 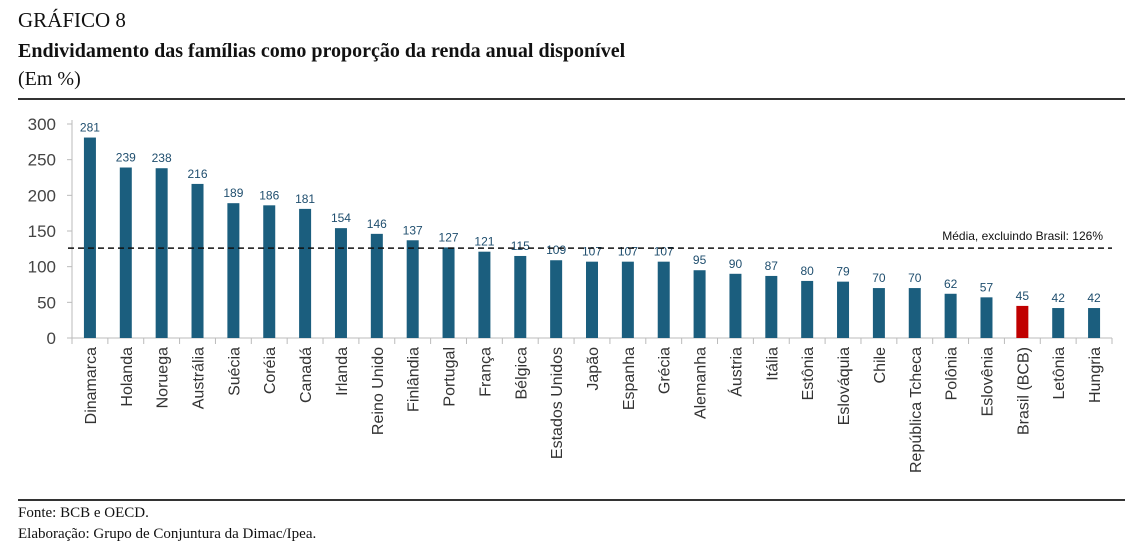 I want to click on data-label: 137, so click(x=413, y=230).